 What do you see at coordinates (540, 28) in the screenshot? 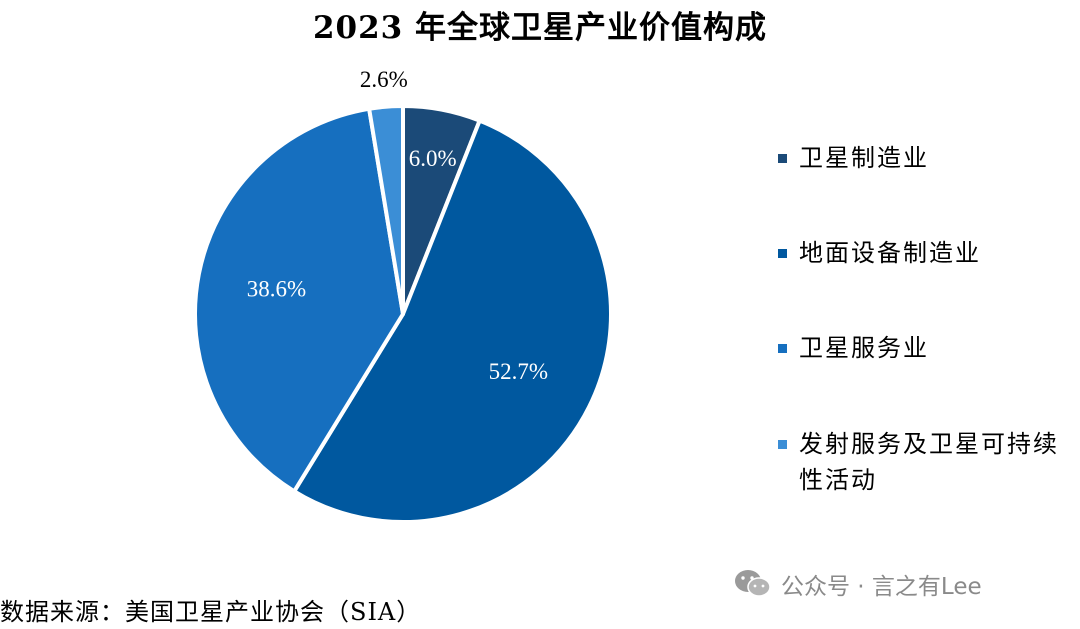
I see `chart-title: 2023 年全球卫星产业价值构成` at bounding box center [540, 28].